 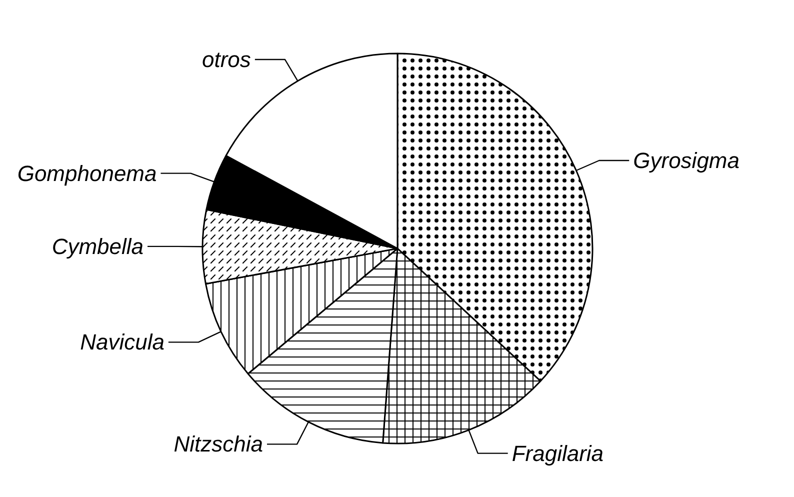 I want to click on slice-label: Cymbella, so click(x=98, y=246).